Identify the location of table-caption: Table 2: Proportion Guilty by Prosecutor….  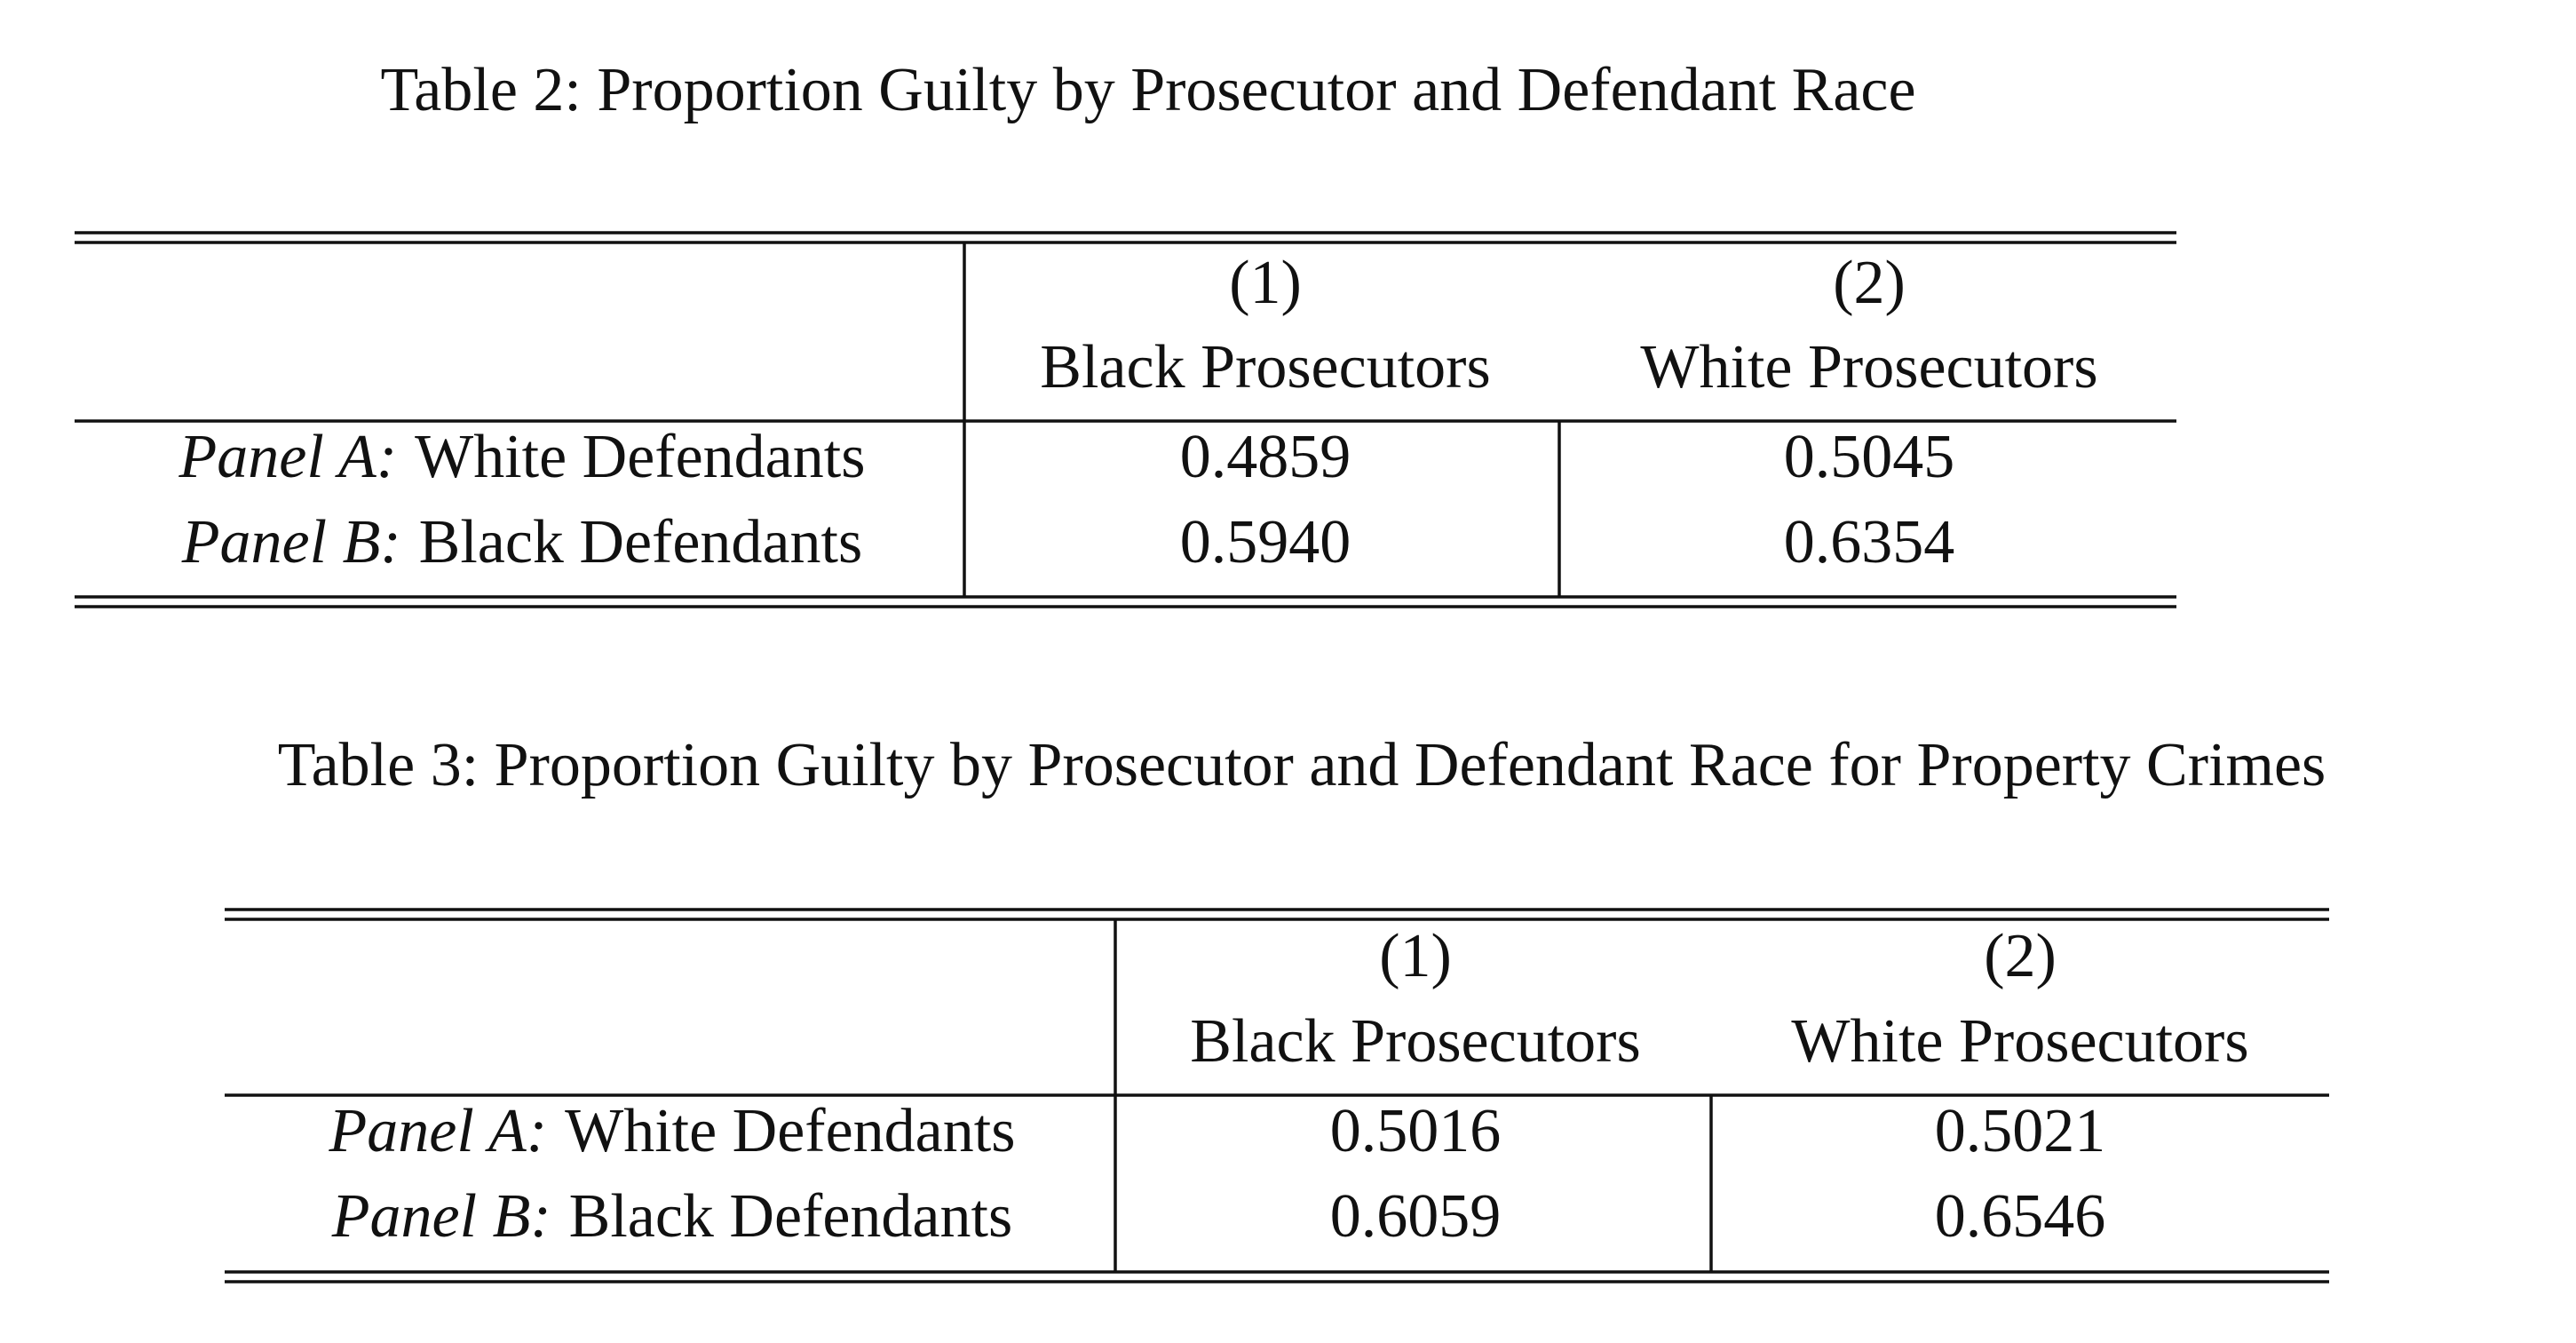
(1148, 90).